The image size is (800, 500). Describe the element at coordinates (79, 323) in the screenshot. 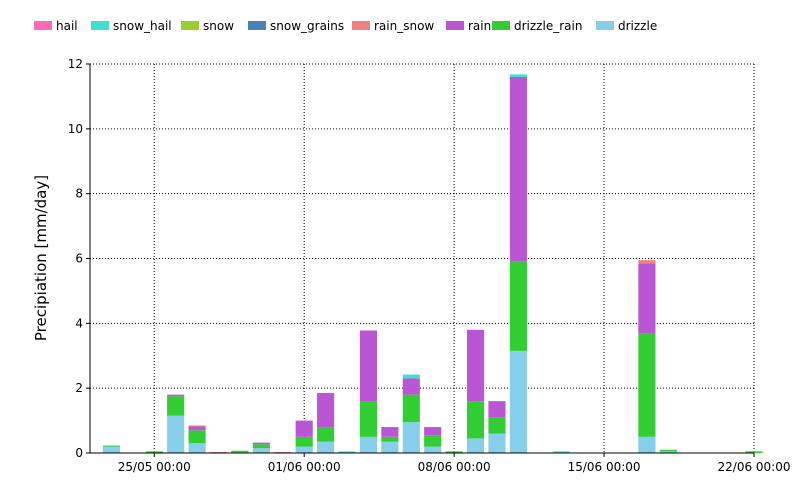

I see `y-tick-label: 4` at that location.